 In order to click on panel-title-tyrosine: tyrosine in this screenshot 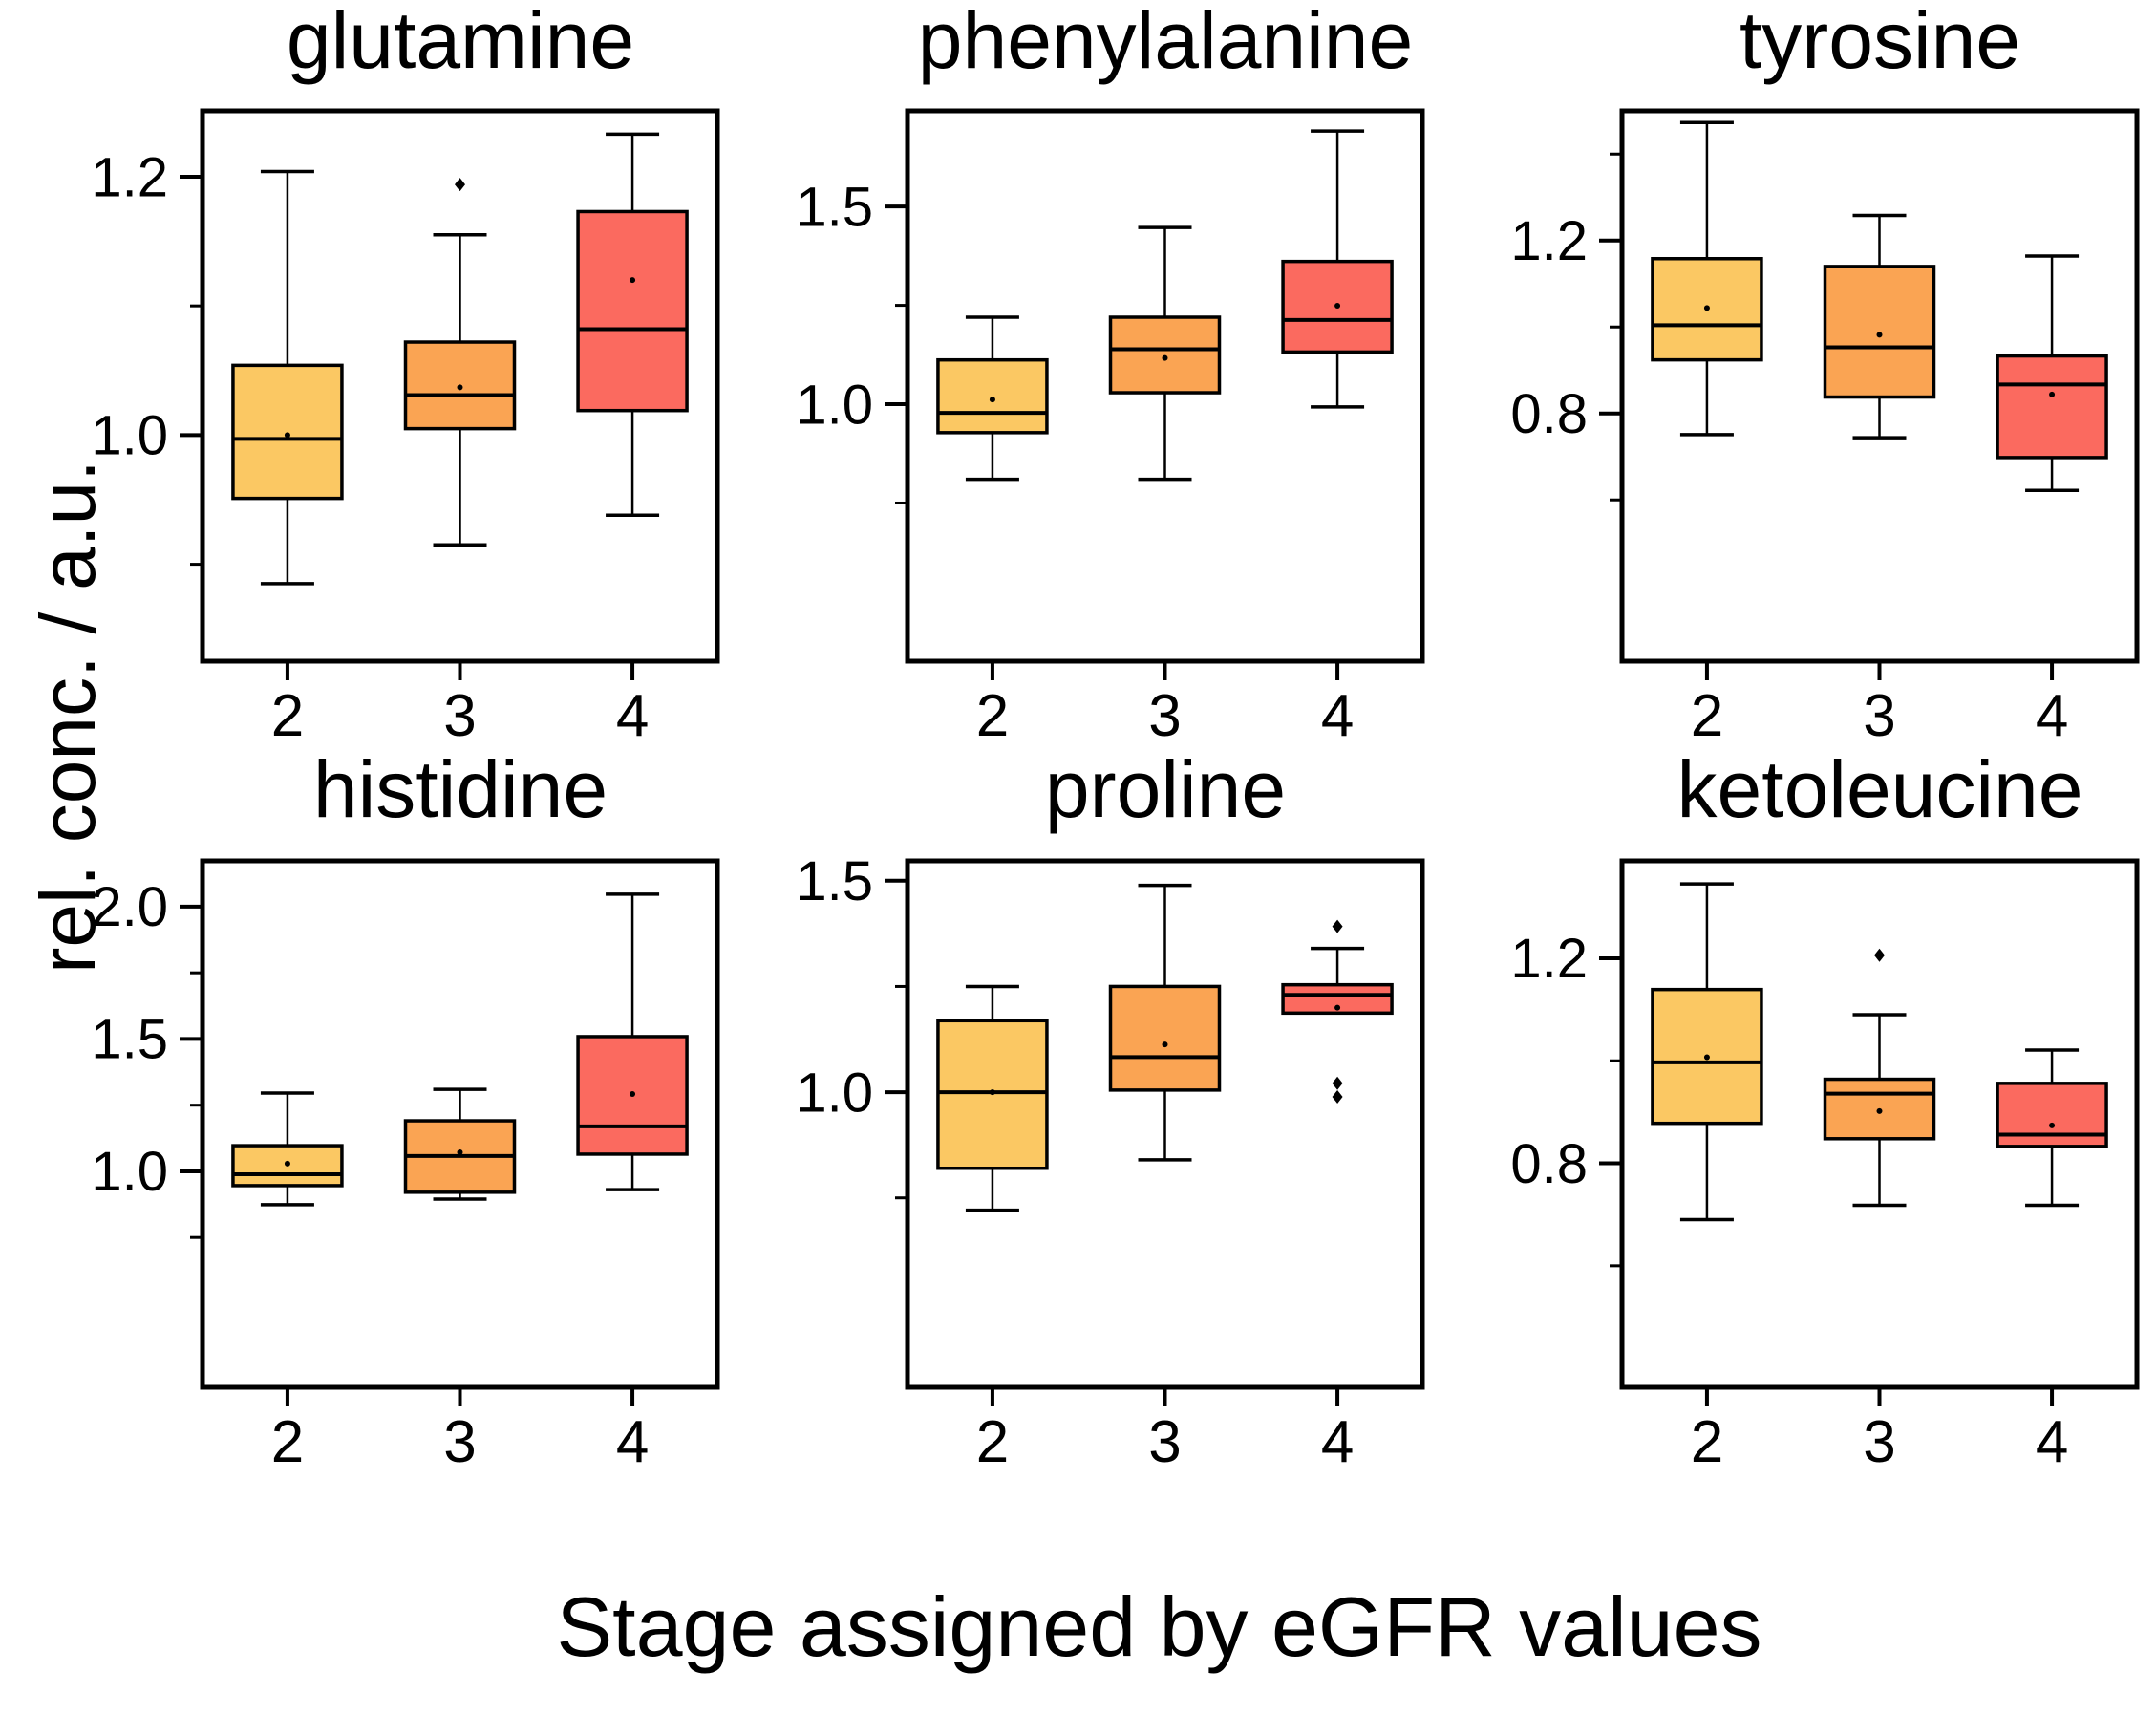, I will do `click(1880, 42)`.